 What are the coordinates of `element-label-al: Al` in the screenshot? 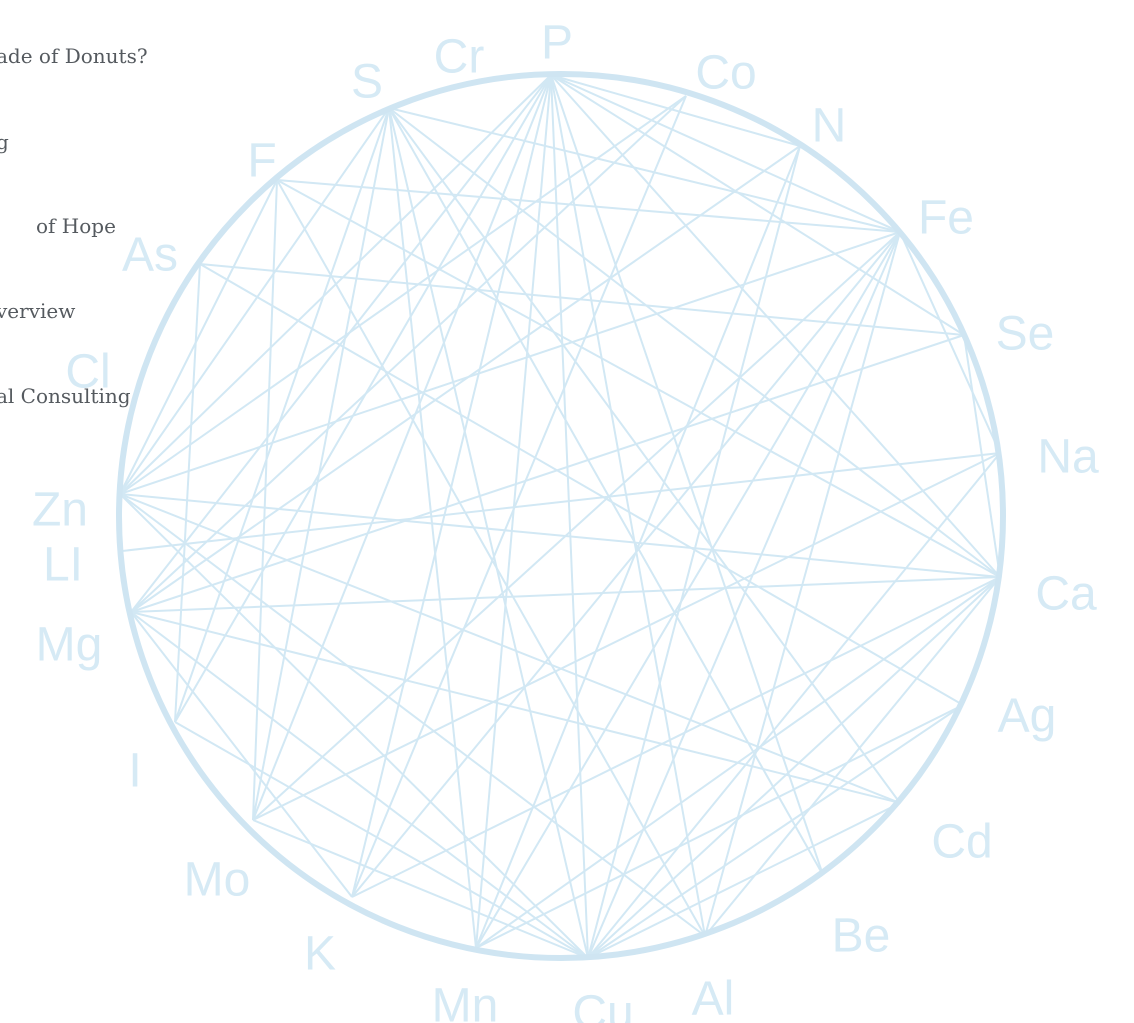 It's located at (713, 998).